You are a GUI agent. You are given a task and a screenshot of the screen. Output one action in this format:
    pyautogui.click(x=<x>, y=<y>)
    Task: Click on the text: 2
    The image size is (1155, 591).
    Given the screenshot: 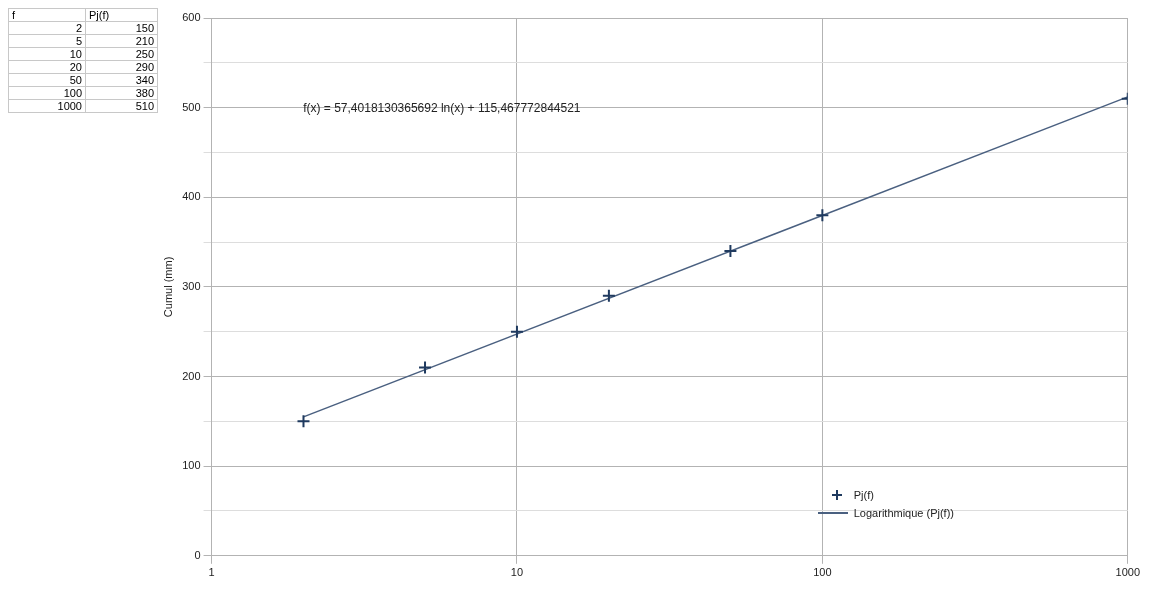 What is the action you would take?
    pyautogui.click(x=47, y=28)
    